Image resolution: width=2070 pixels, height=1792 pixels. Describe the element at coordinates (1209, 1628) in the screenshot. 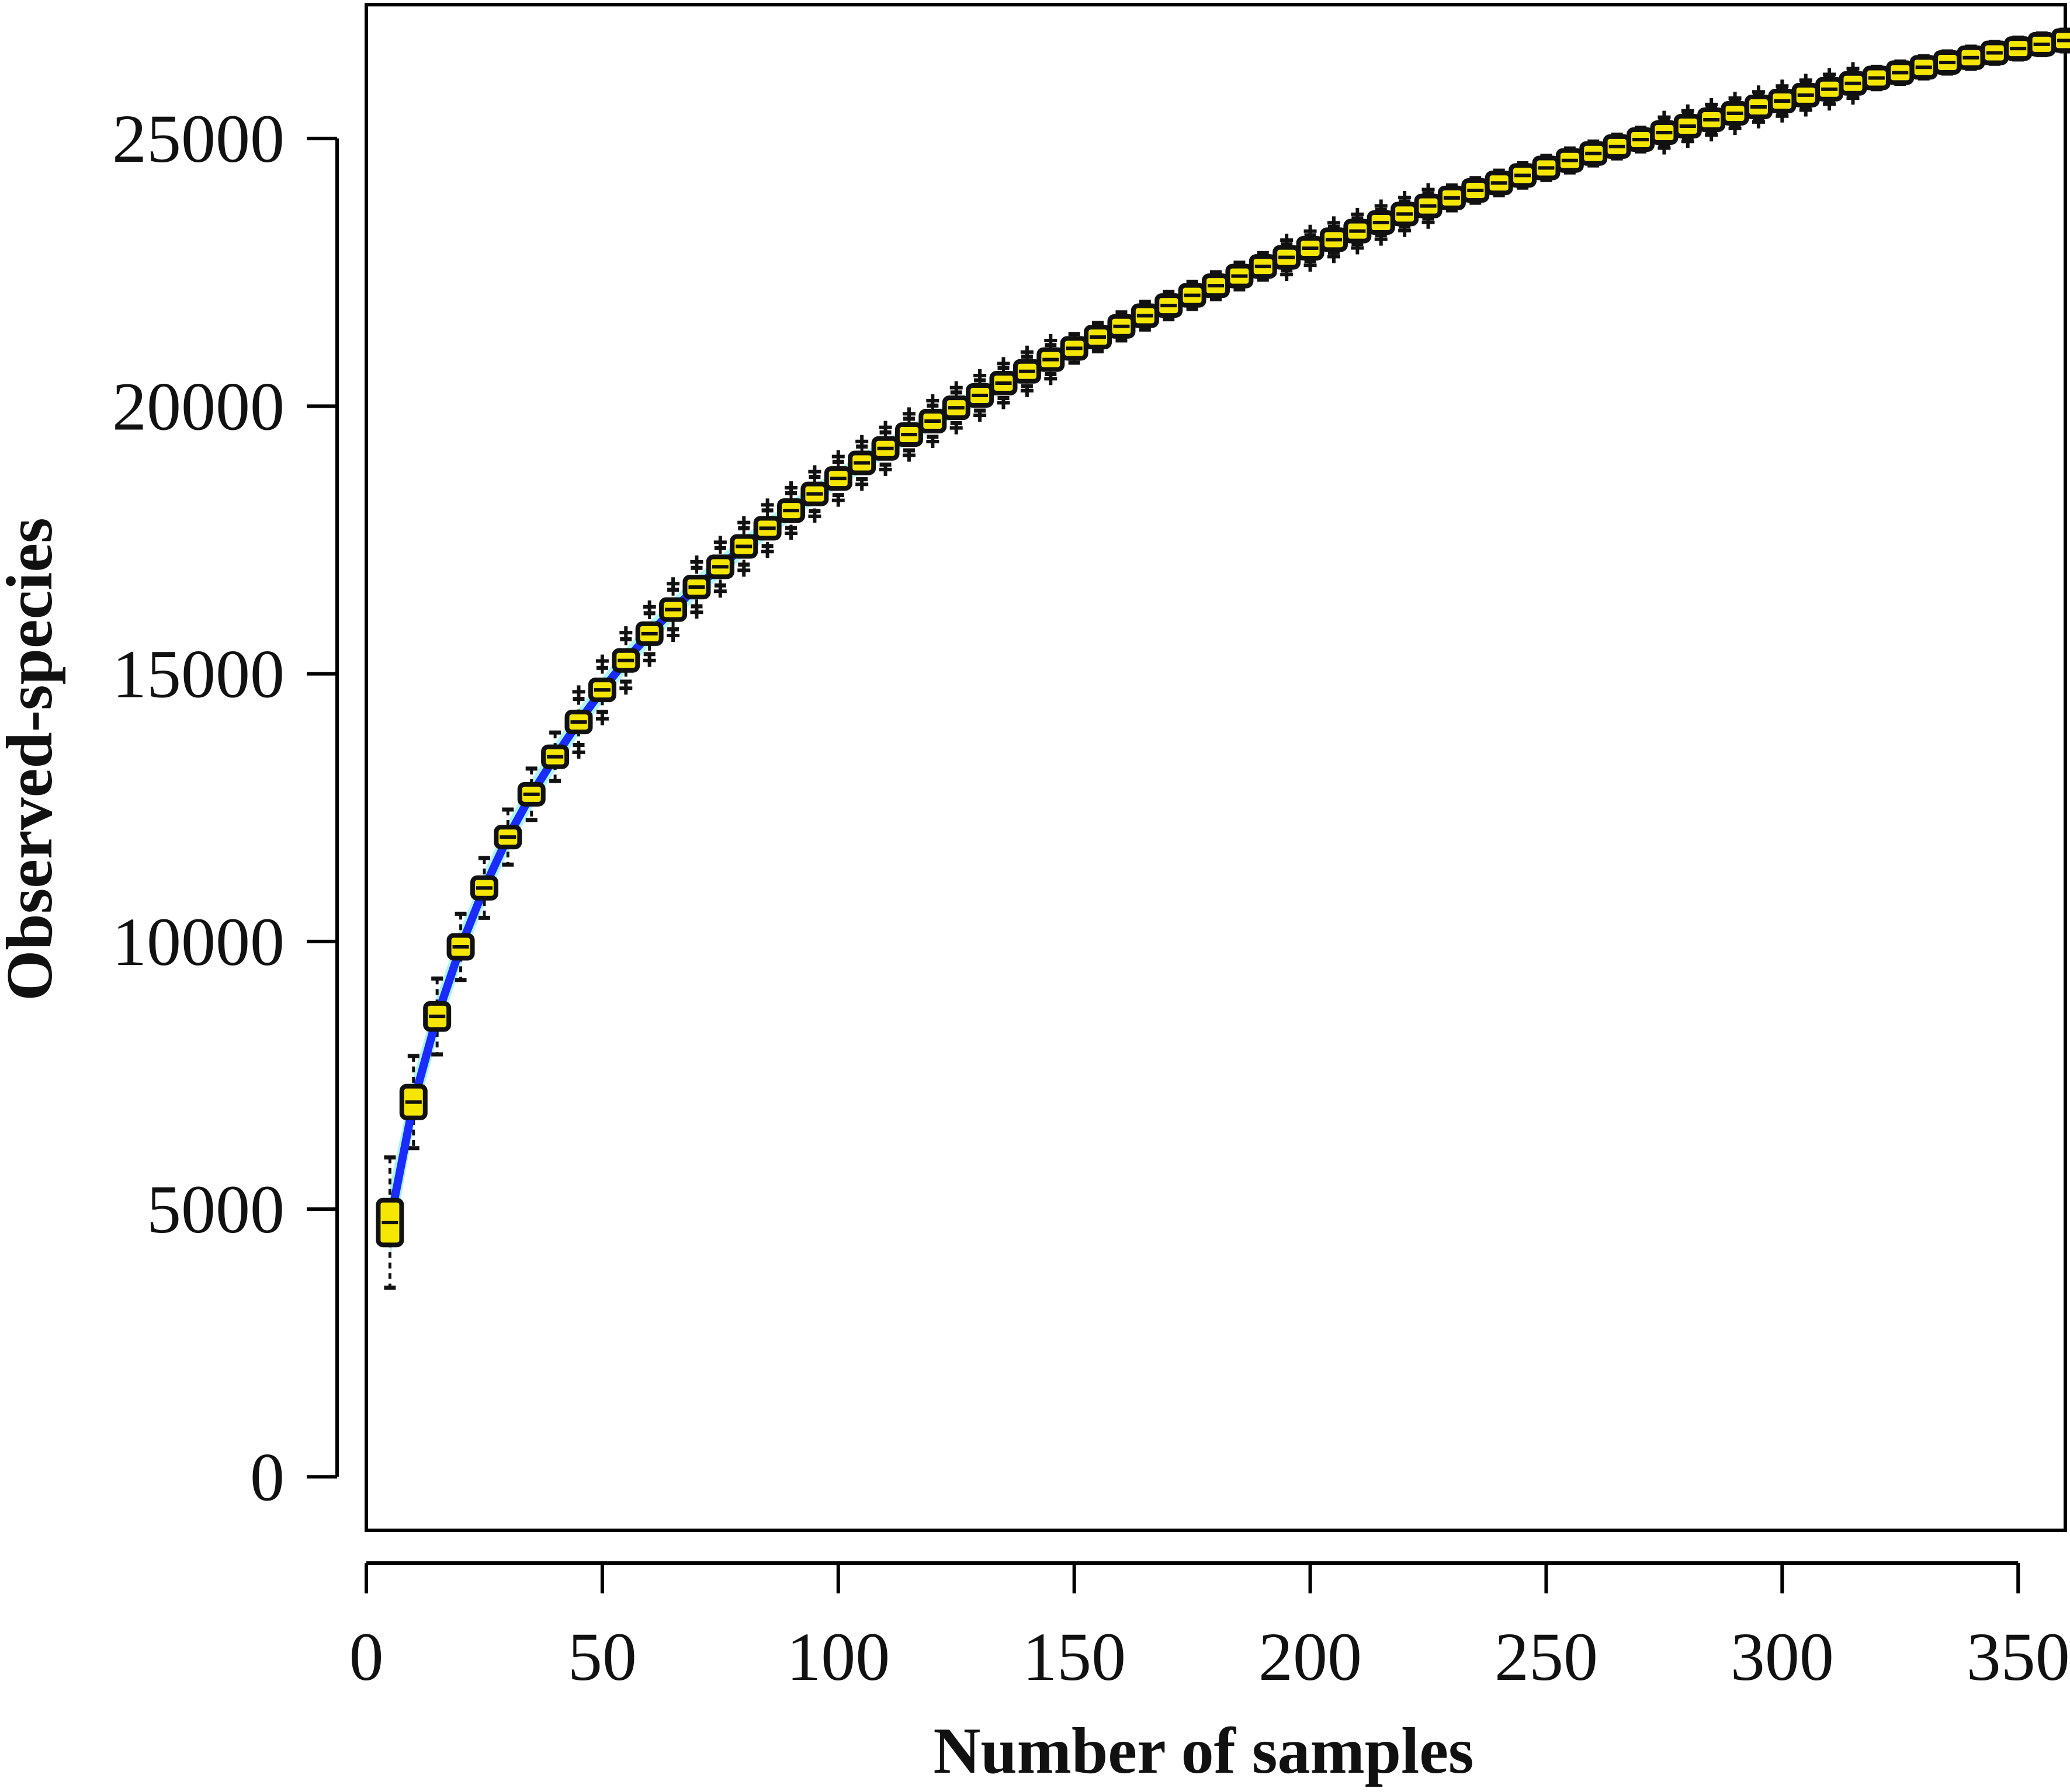

I see `x-axis: 0 50 100 150 200 250 300 350` at that location.